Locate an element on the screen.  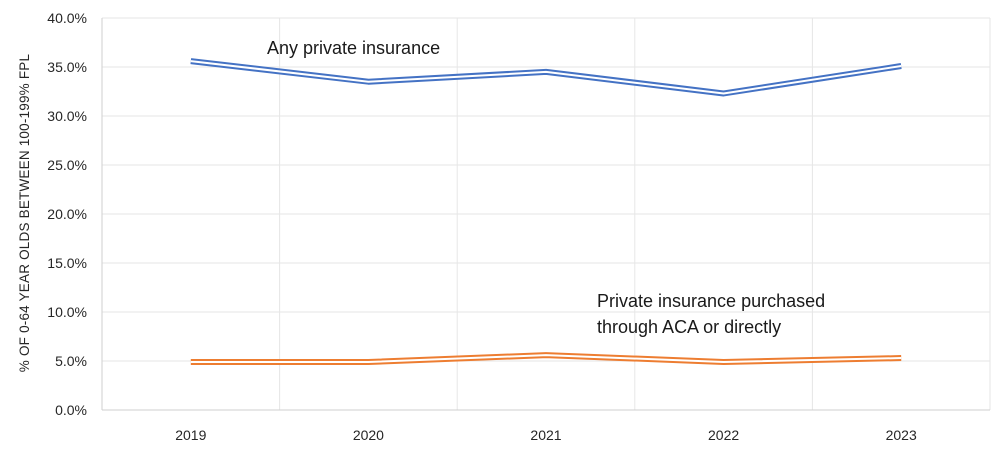
x-tick-label: 2022 is located at coordinates (723, 435).